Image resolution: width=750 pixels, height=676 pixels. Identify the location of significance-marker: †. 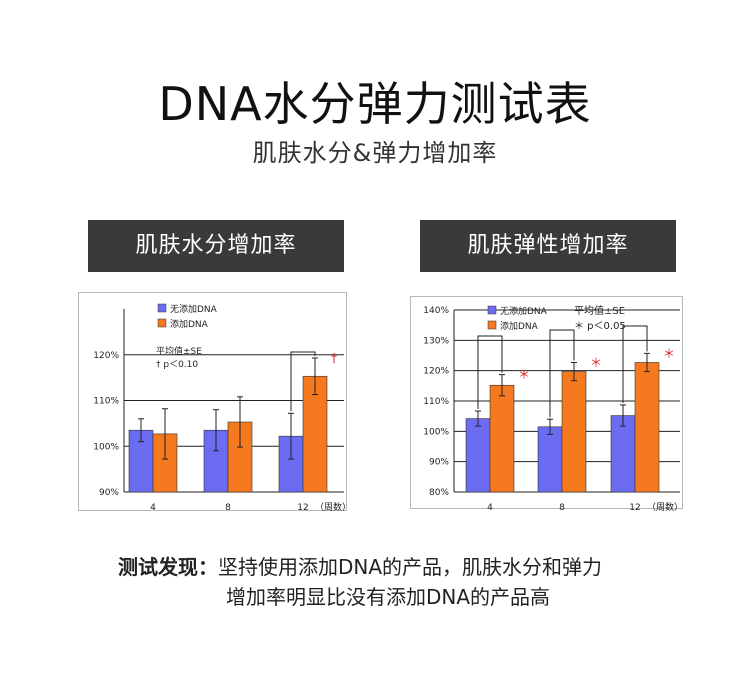
(334, 358).